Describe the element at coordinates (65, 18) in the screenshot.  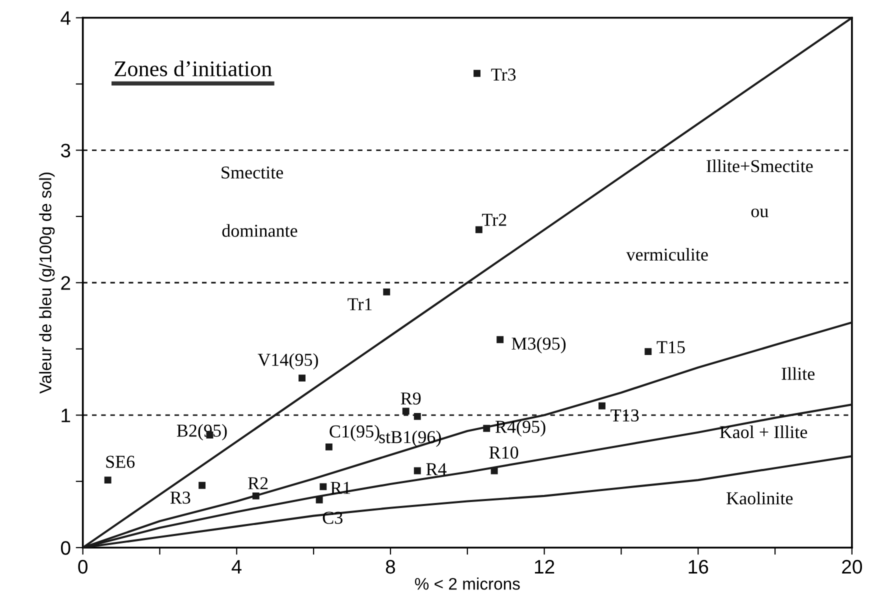
I see `y-tick-label: 4` at that location.